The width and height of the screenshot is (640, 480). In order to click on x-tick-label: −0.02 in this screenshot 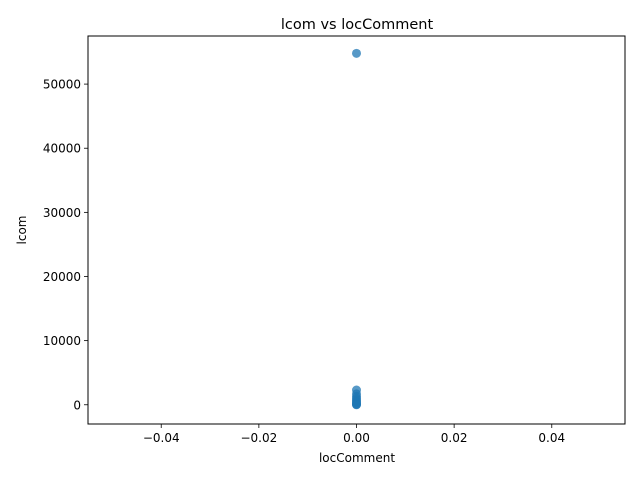, I will do `click(258, 438)`.